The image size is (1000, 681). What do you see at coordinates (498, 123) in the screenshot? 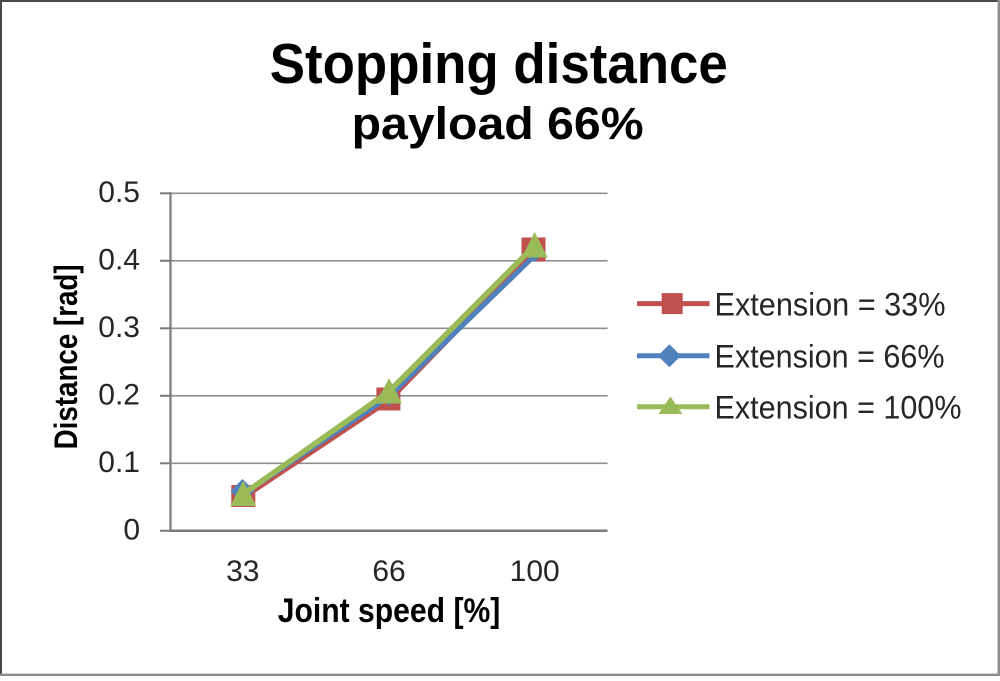
I see `svg-text: payload 66%` at bounding box center [498, 123].